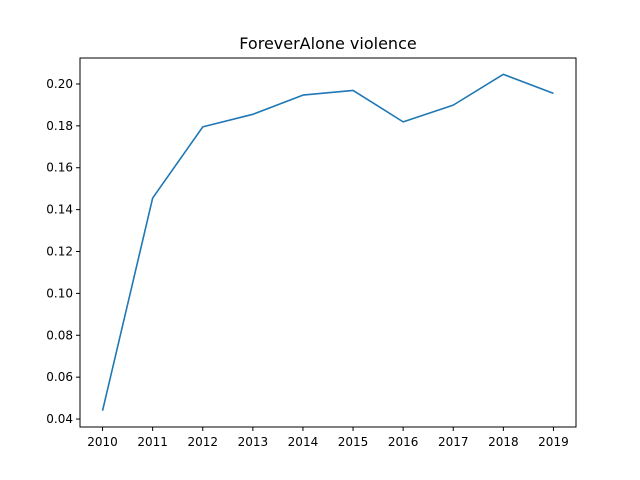 The image size is (640, 480). I want to click on x-axis: 2010 2011 2012 2013 2014 2015 2016 2017 2018 2019, so click(328, 438).